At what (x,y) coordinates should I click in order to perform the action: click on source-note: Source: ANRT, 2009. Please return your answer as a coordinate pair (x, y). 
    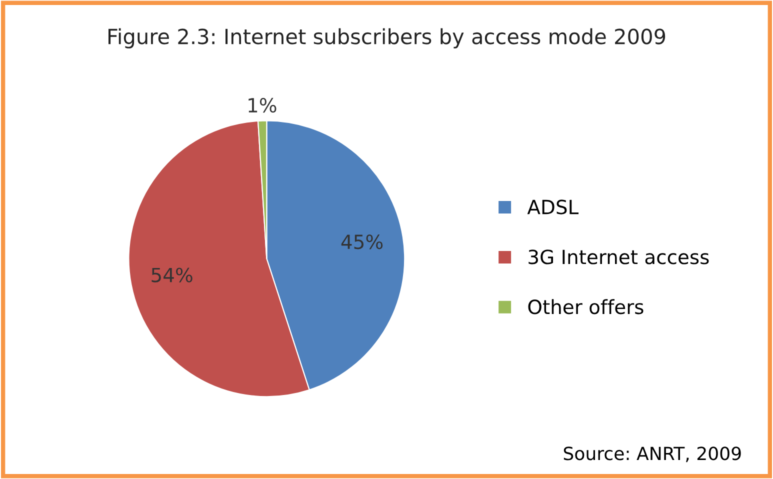
    Looking at the image, I should click on (652, 454).